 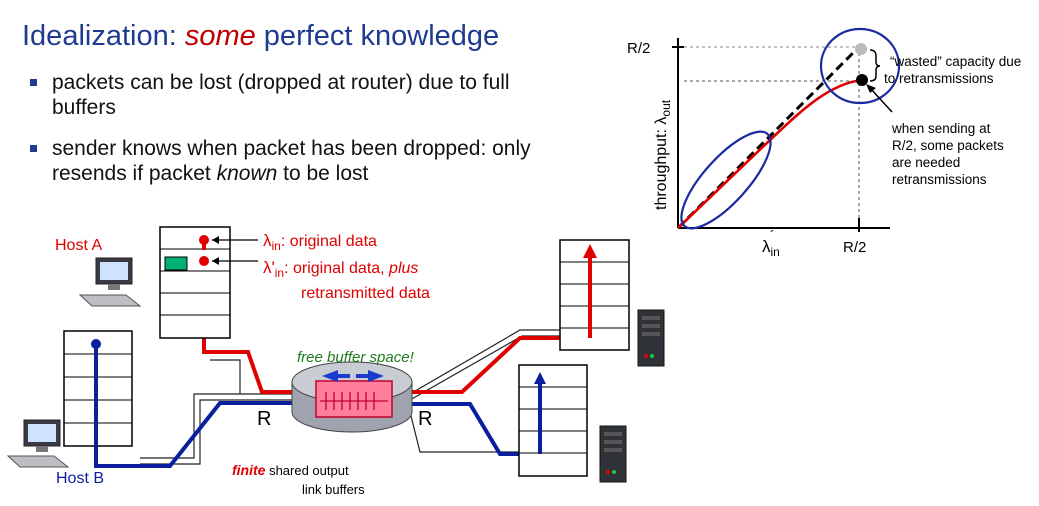 What do you see at coordinates (871, 88) in the screenshot?
I see `annotation-arrowhead` at bounding box center [871, 88].